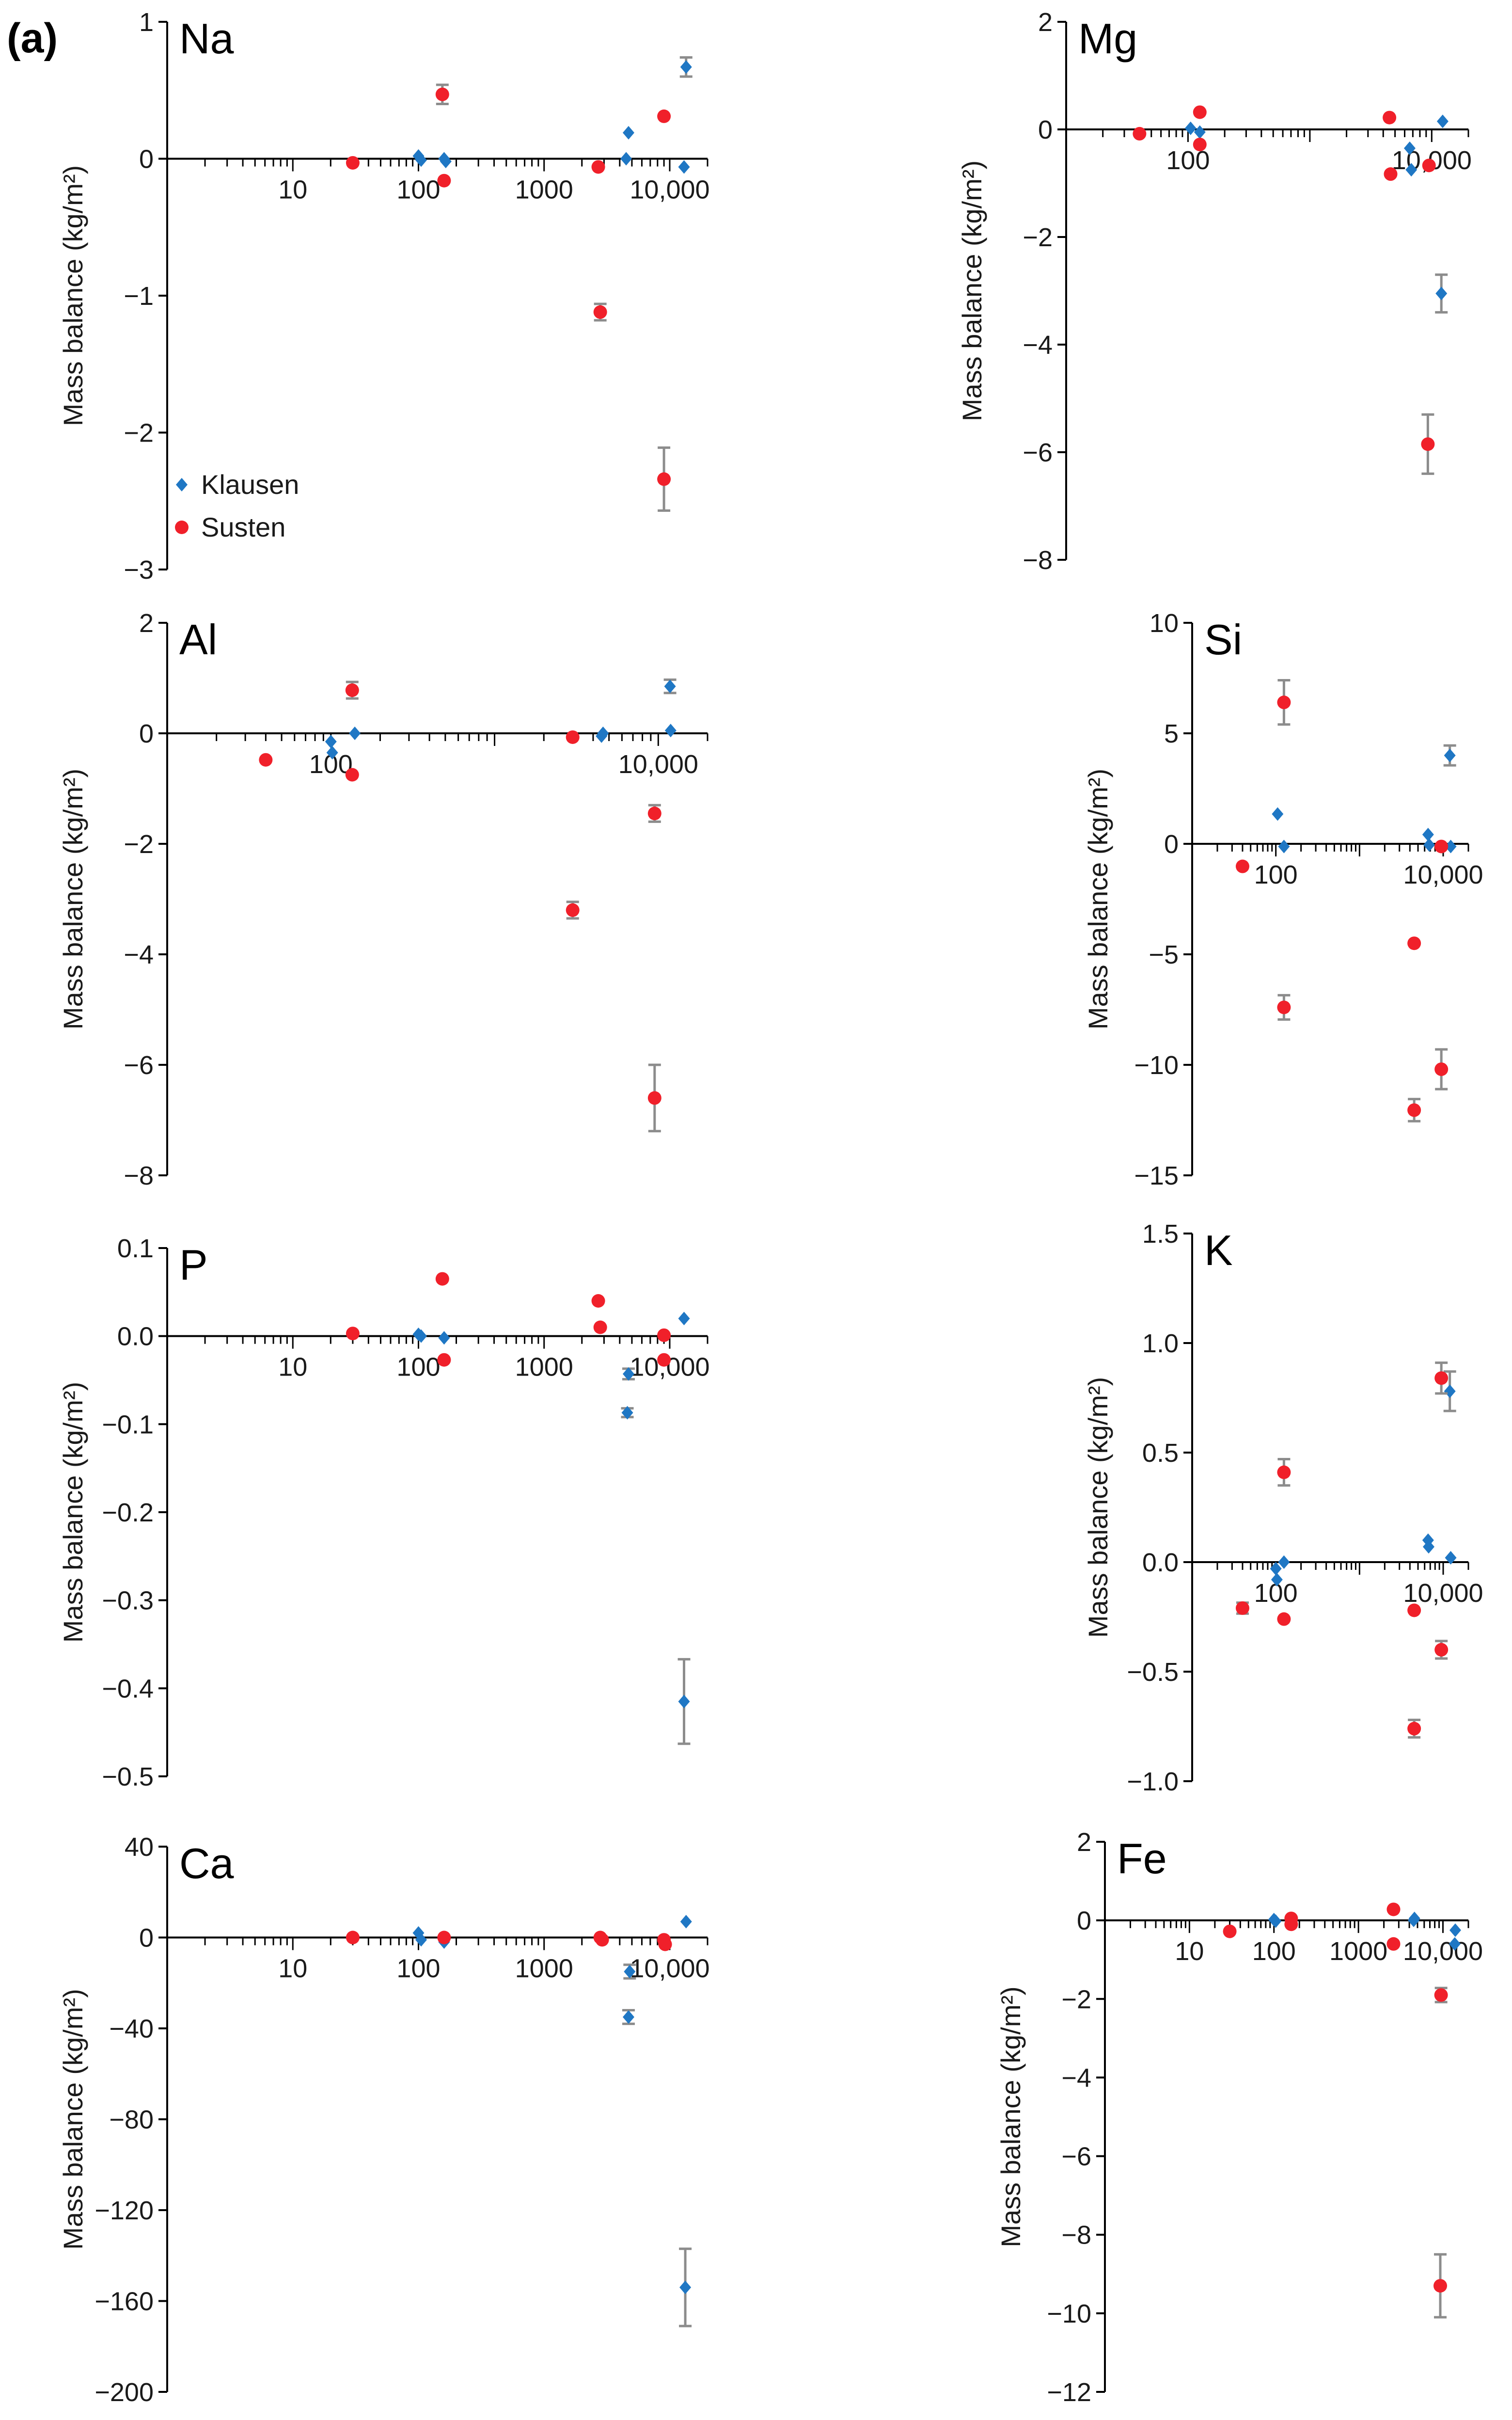 This screenshot has height=2420, width=1512. Describe the element at coordinates (207, 1863) in the screenshot. I see `chart-title: Ca` at that location.